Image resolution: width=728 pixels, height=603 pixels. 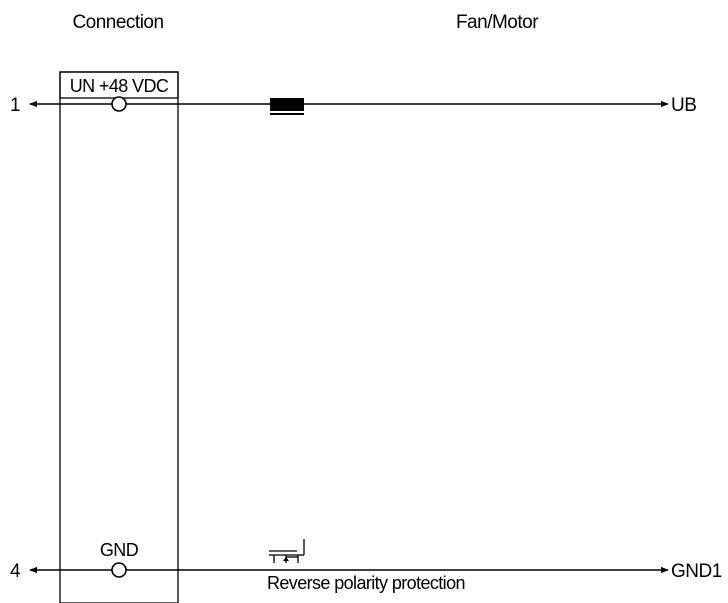 I want to click on fan-motor-header: Fan/Motor, so click(x=497, y=22).